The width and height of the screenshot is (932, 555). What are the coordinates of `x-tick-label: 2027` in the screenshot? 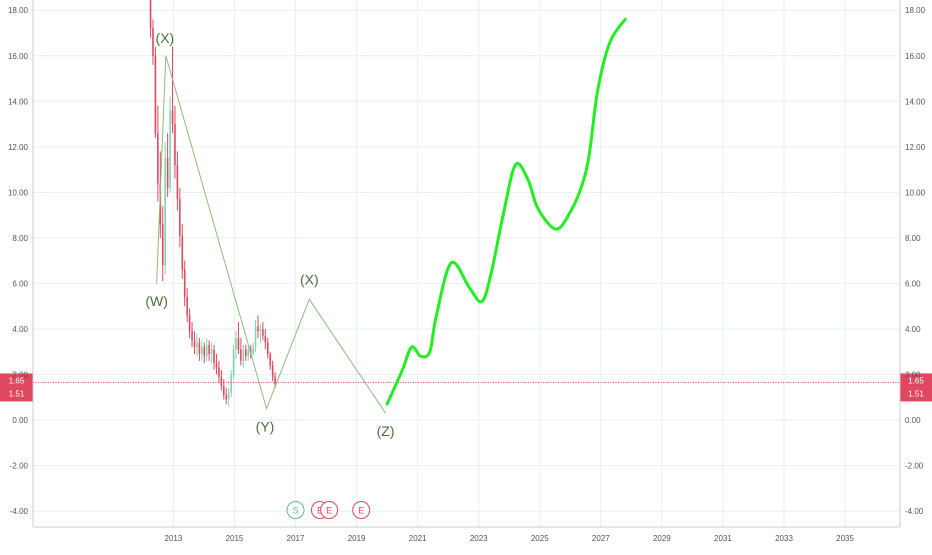 It's located at (601, 538).